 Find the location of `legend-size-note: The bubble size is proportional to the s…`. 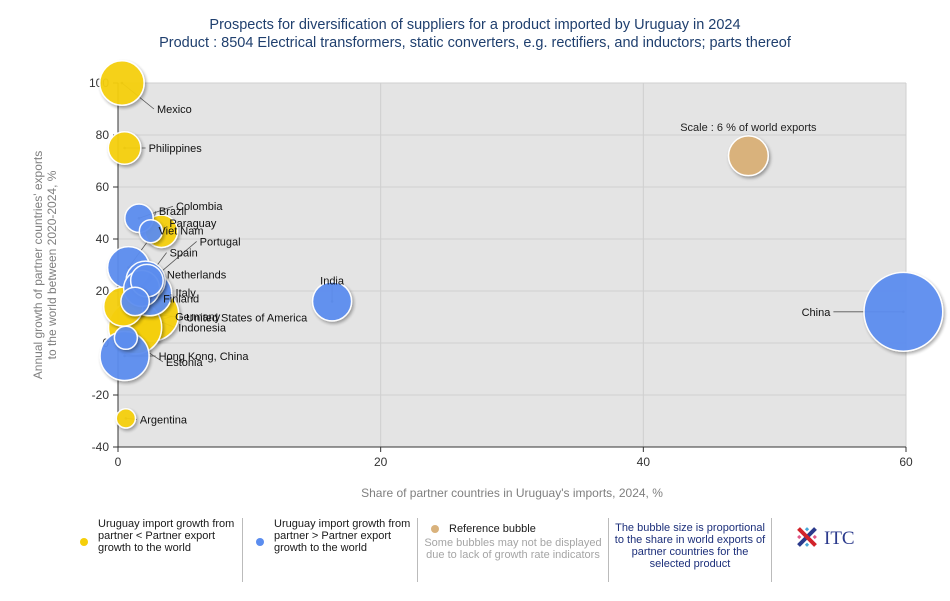

legend-size-note: The bubble size is proportional to the s… is located at coordinates (690, 546).